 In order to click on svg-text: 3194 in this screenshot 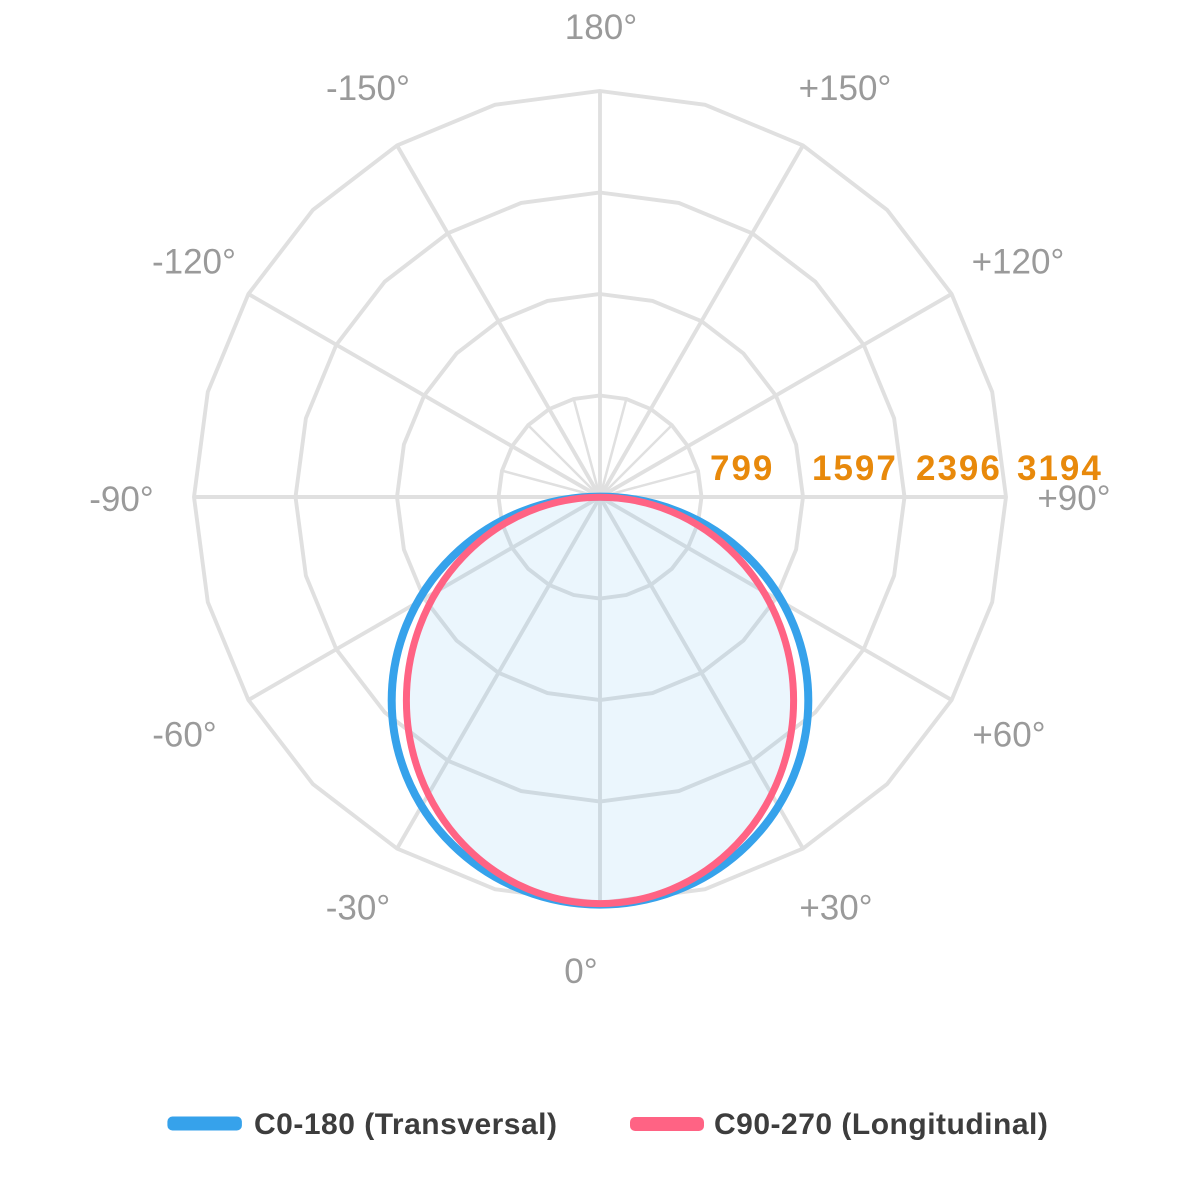, I will do `click(1060, 468)`.